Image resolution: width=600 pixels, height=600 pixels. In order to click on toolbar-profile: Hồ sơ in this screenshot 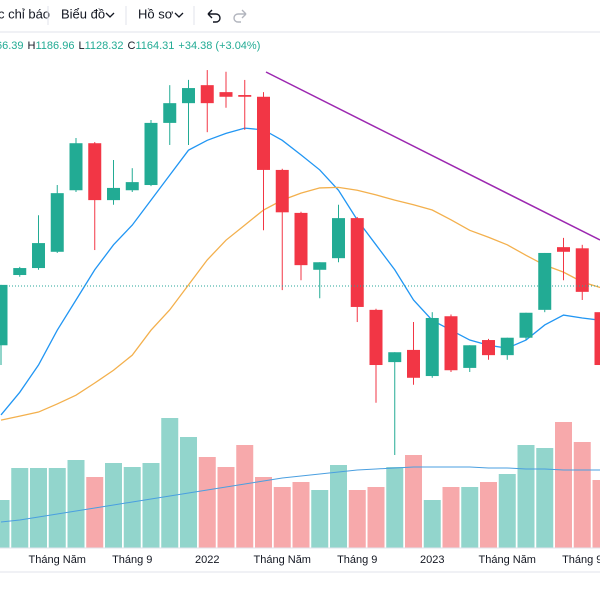, I will do `click(156, 13)`.